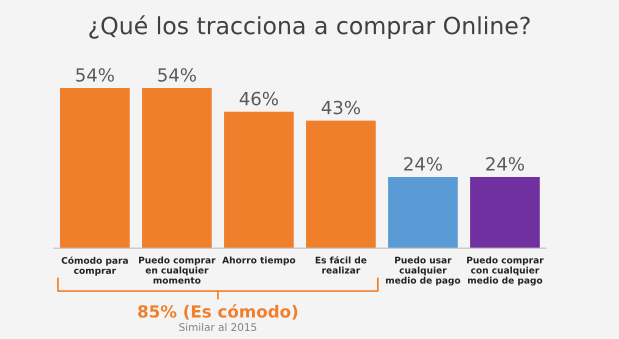 The width and height of the screenshot is (619, 339). I want to click on data-label: 43%, so click(341, 107).